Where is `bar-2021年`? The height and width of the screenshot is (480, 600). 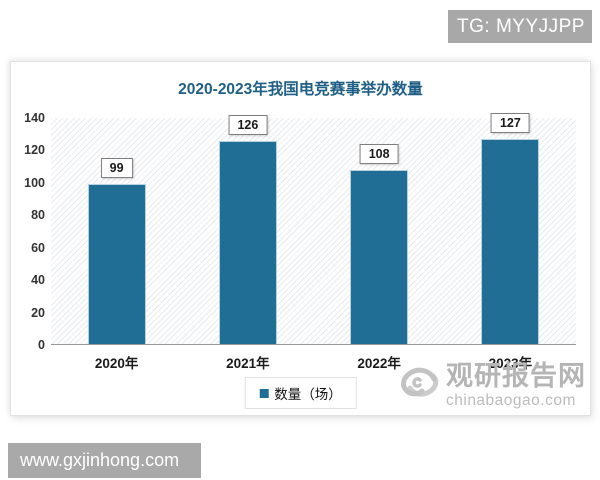 bar-2021年 is located at coordinates (247, 242).